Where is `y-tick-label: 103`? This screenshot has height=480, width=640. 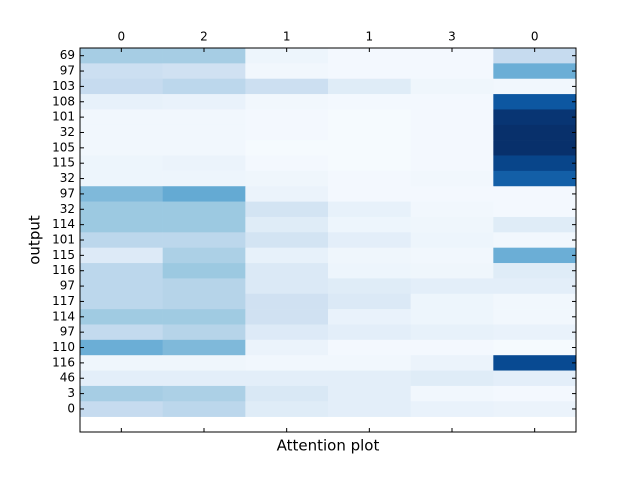
y-tick-label: 103 is located at coordinates (63, 86).